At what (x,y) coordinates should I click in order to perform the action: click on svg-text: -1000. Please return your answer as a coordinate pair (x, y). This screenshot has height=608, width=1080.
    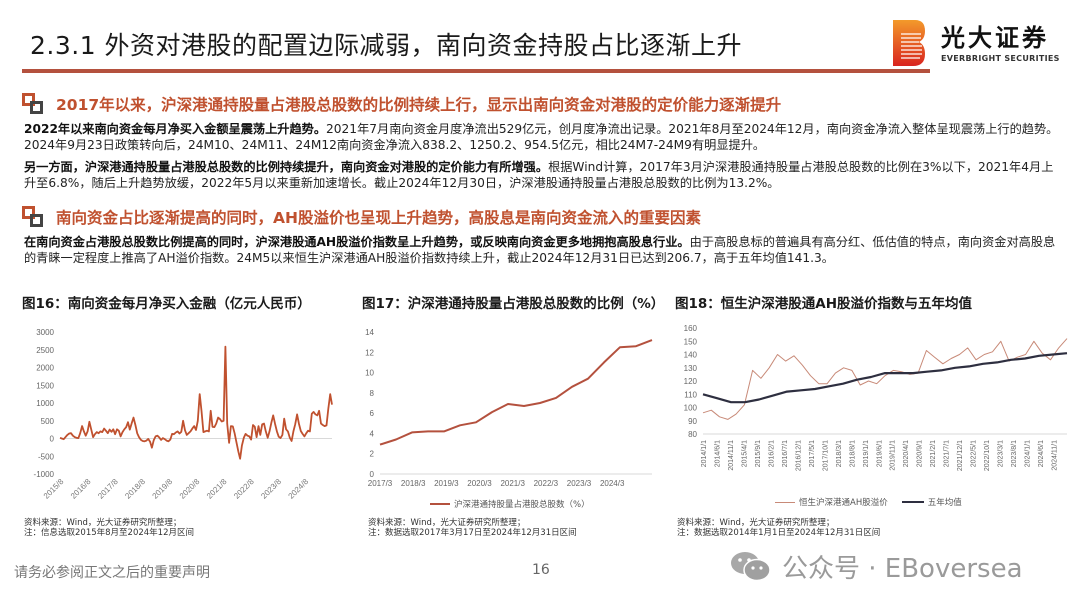
    Looking at the image, I should click on (44, 474).